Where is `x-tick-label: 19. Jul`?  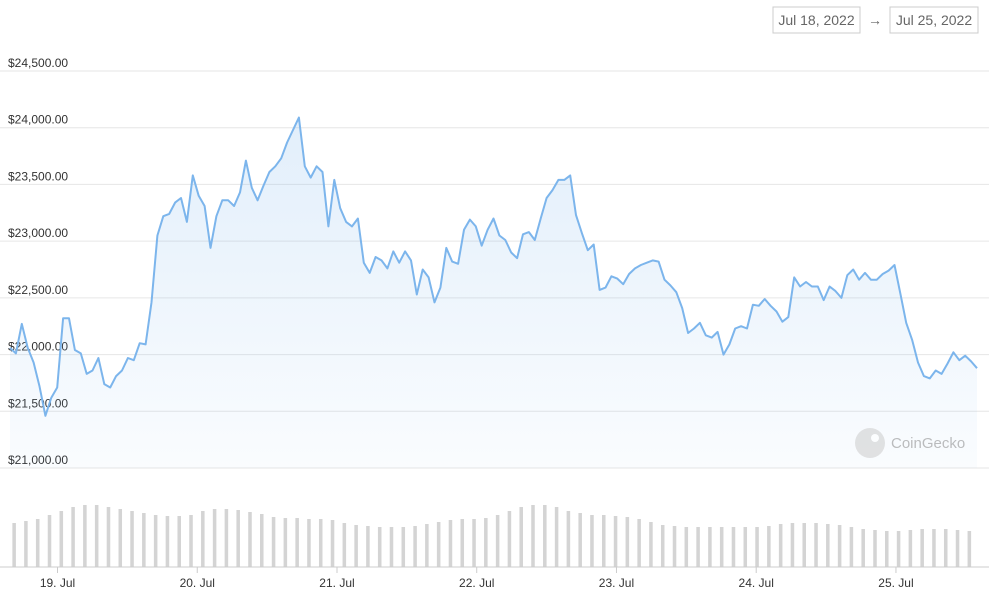 x-tick-label: 19. Jul is located at coordinates (57, 583).